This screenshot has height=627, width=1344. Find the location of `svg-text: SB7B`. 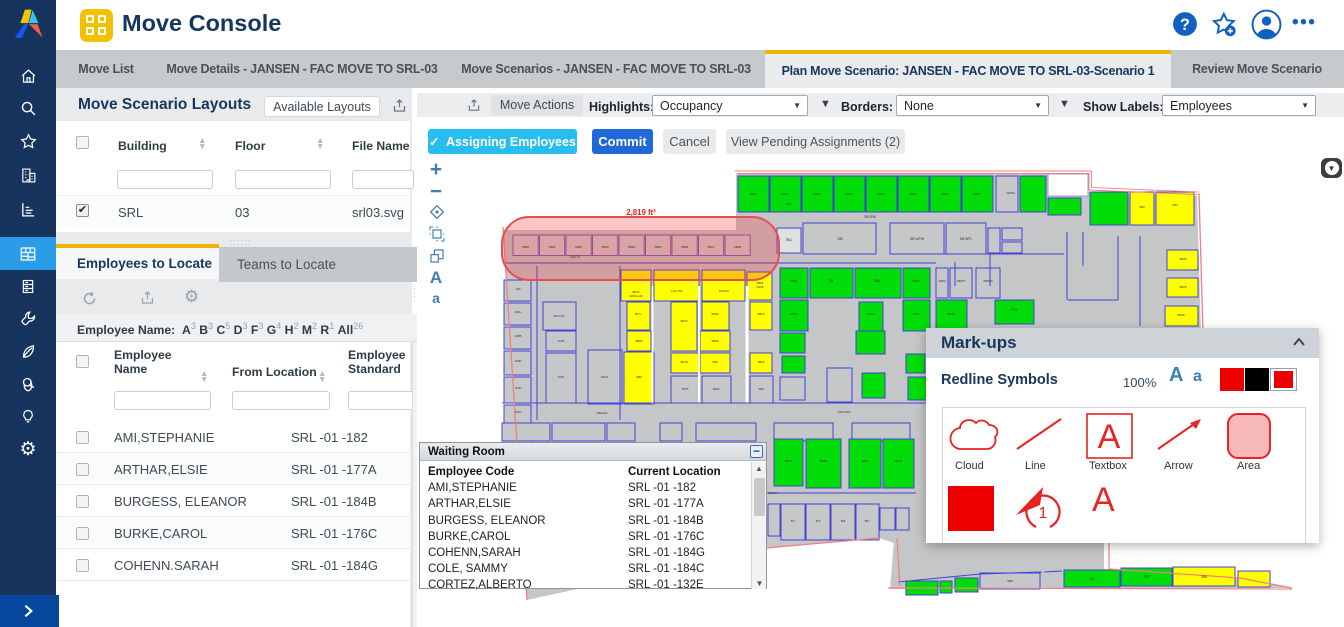

svg-text: SB7B is located at coordinates (683, 362).